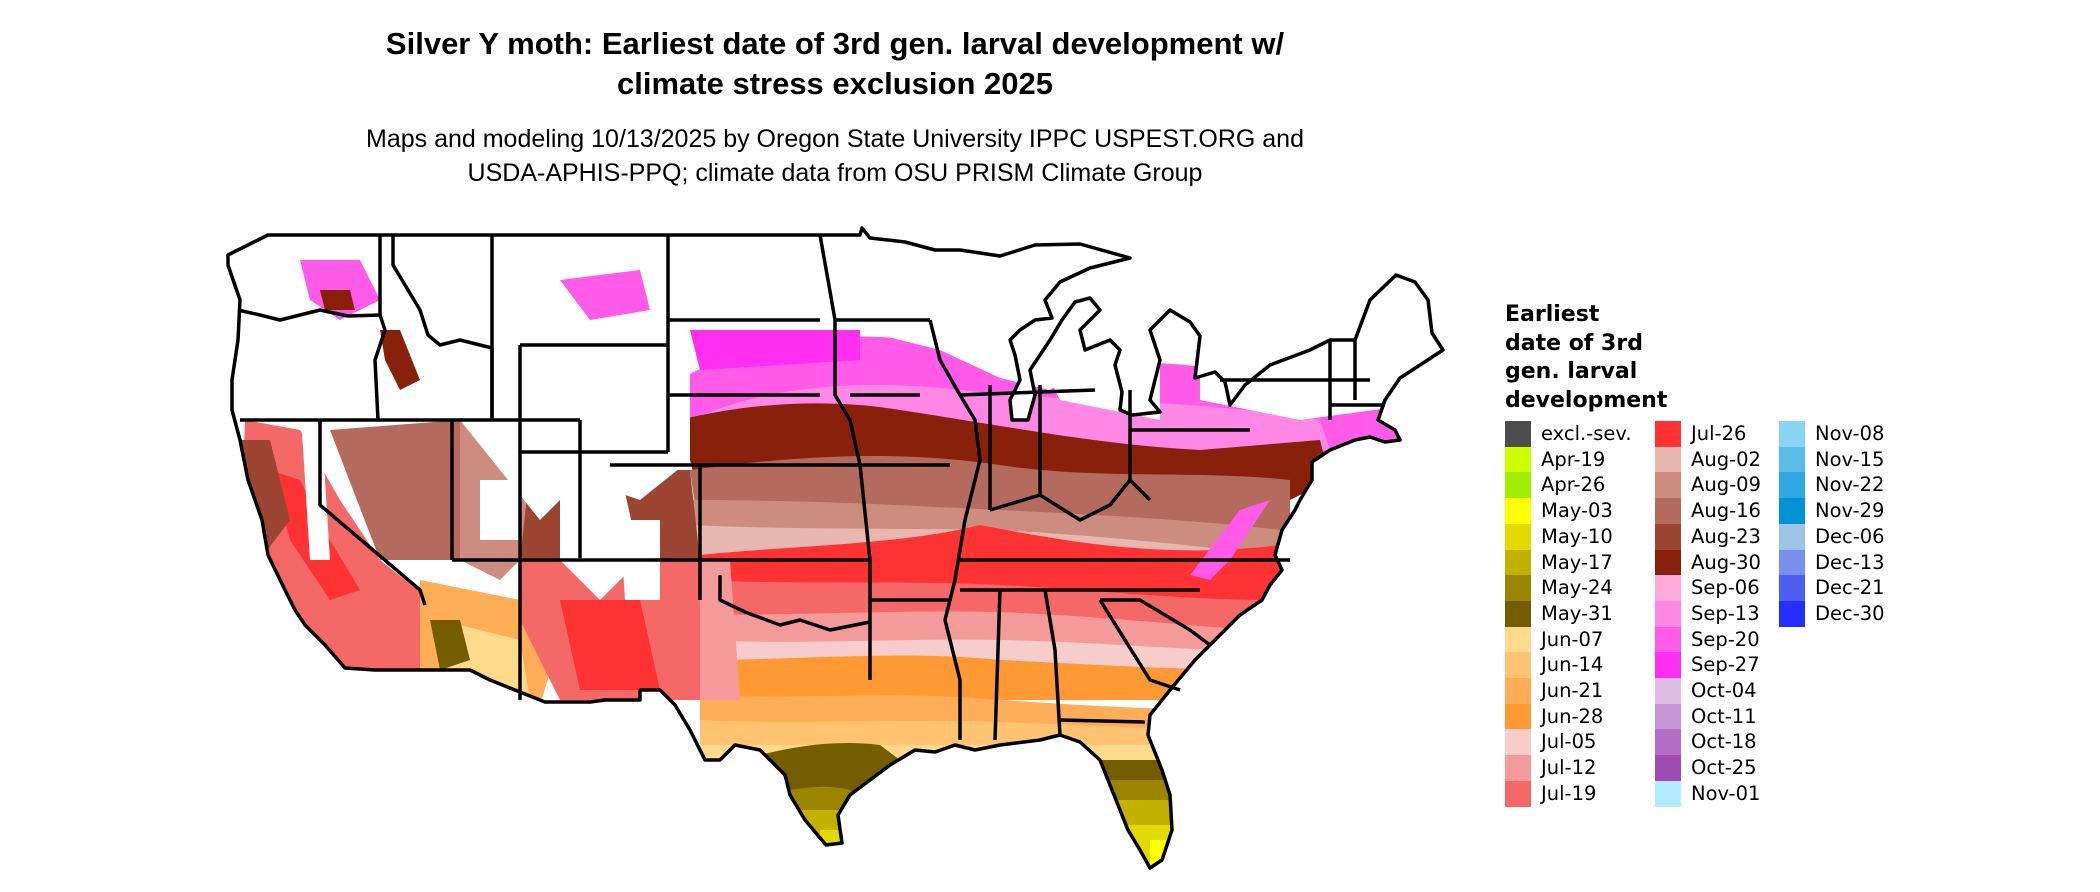 This screenshot has width=2100, height=892. Describe the element at coordinates (1586, 400) in the screenshot. I see `legend-title-line: development` at that location.